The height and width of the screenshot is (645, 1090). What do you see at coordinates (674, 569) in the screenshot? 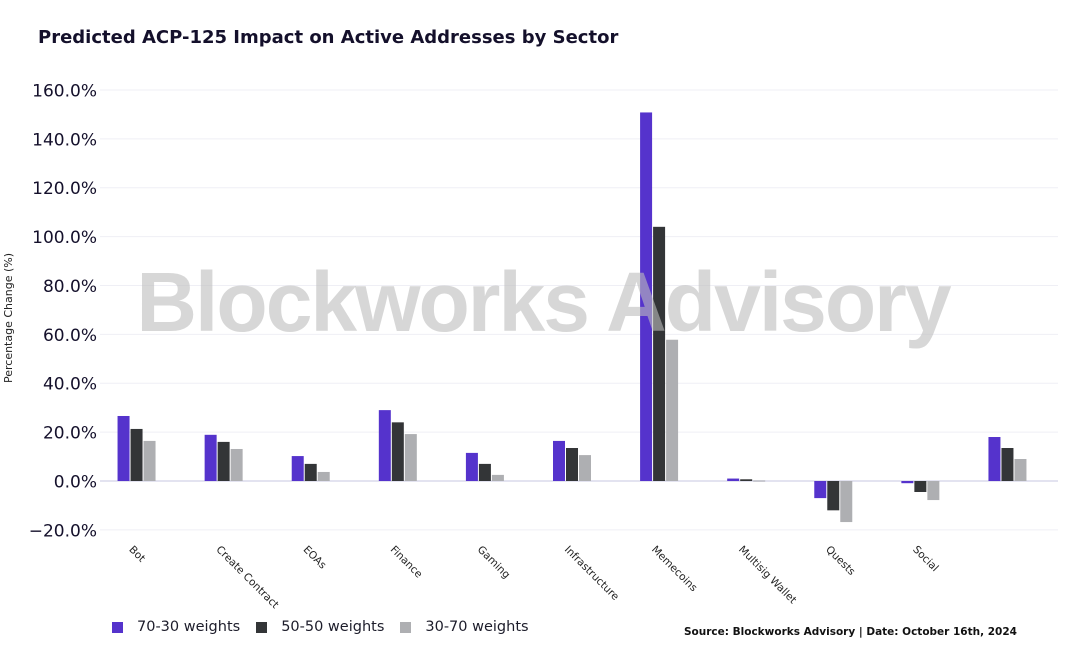
I see `x-tick-label: Memecoins` at bounding box center [674, 569].